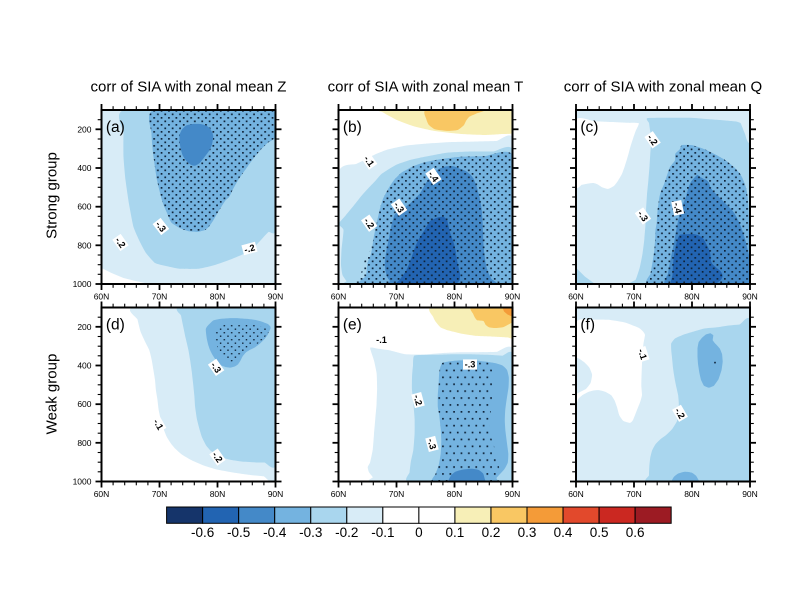 Image resolution: width=799 pixels, height=604 pixels. What do you see at coordinates (52, 195) in the screenshot?
I see `svg-text: Strong group` at bounding box center [52, 195].